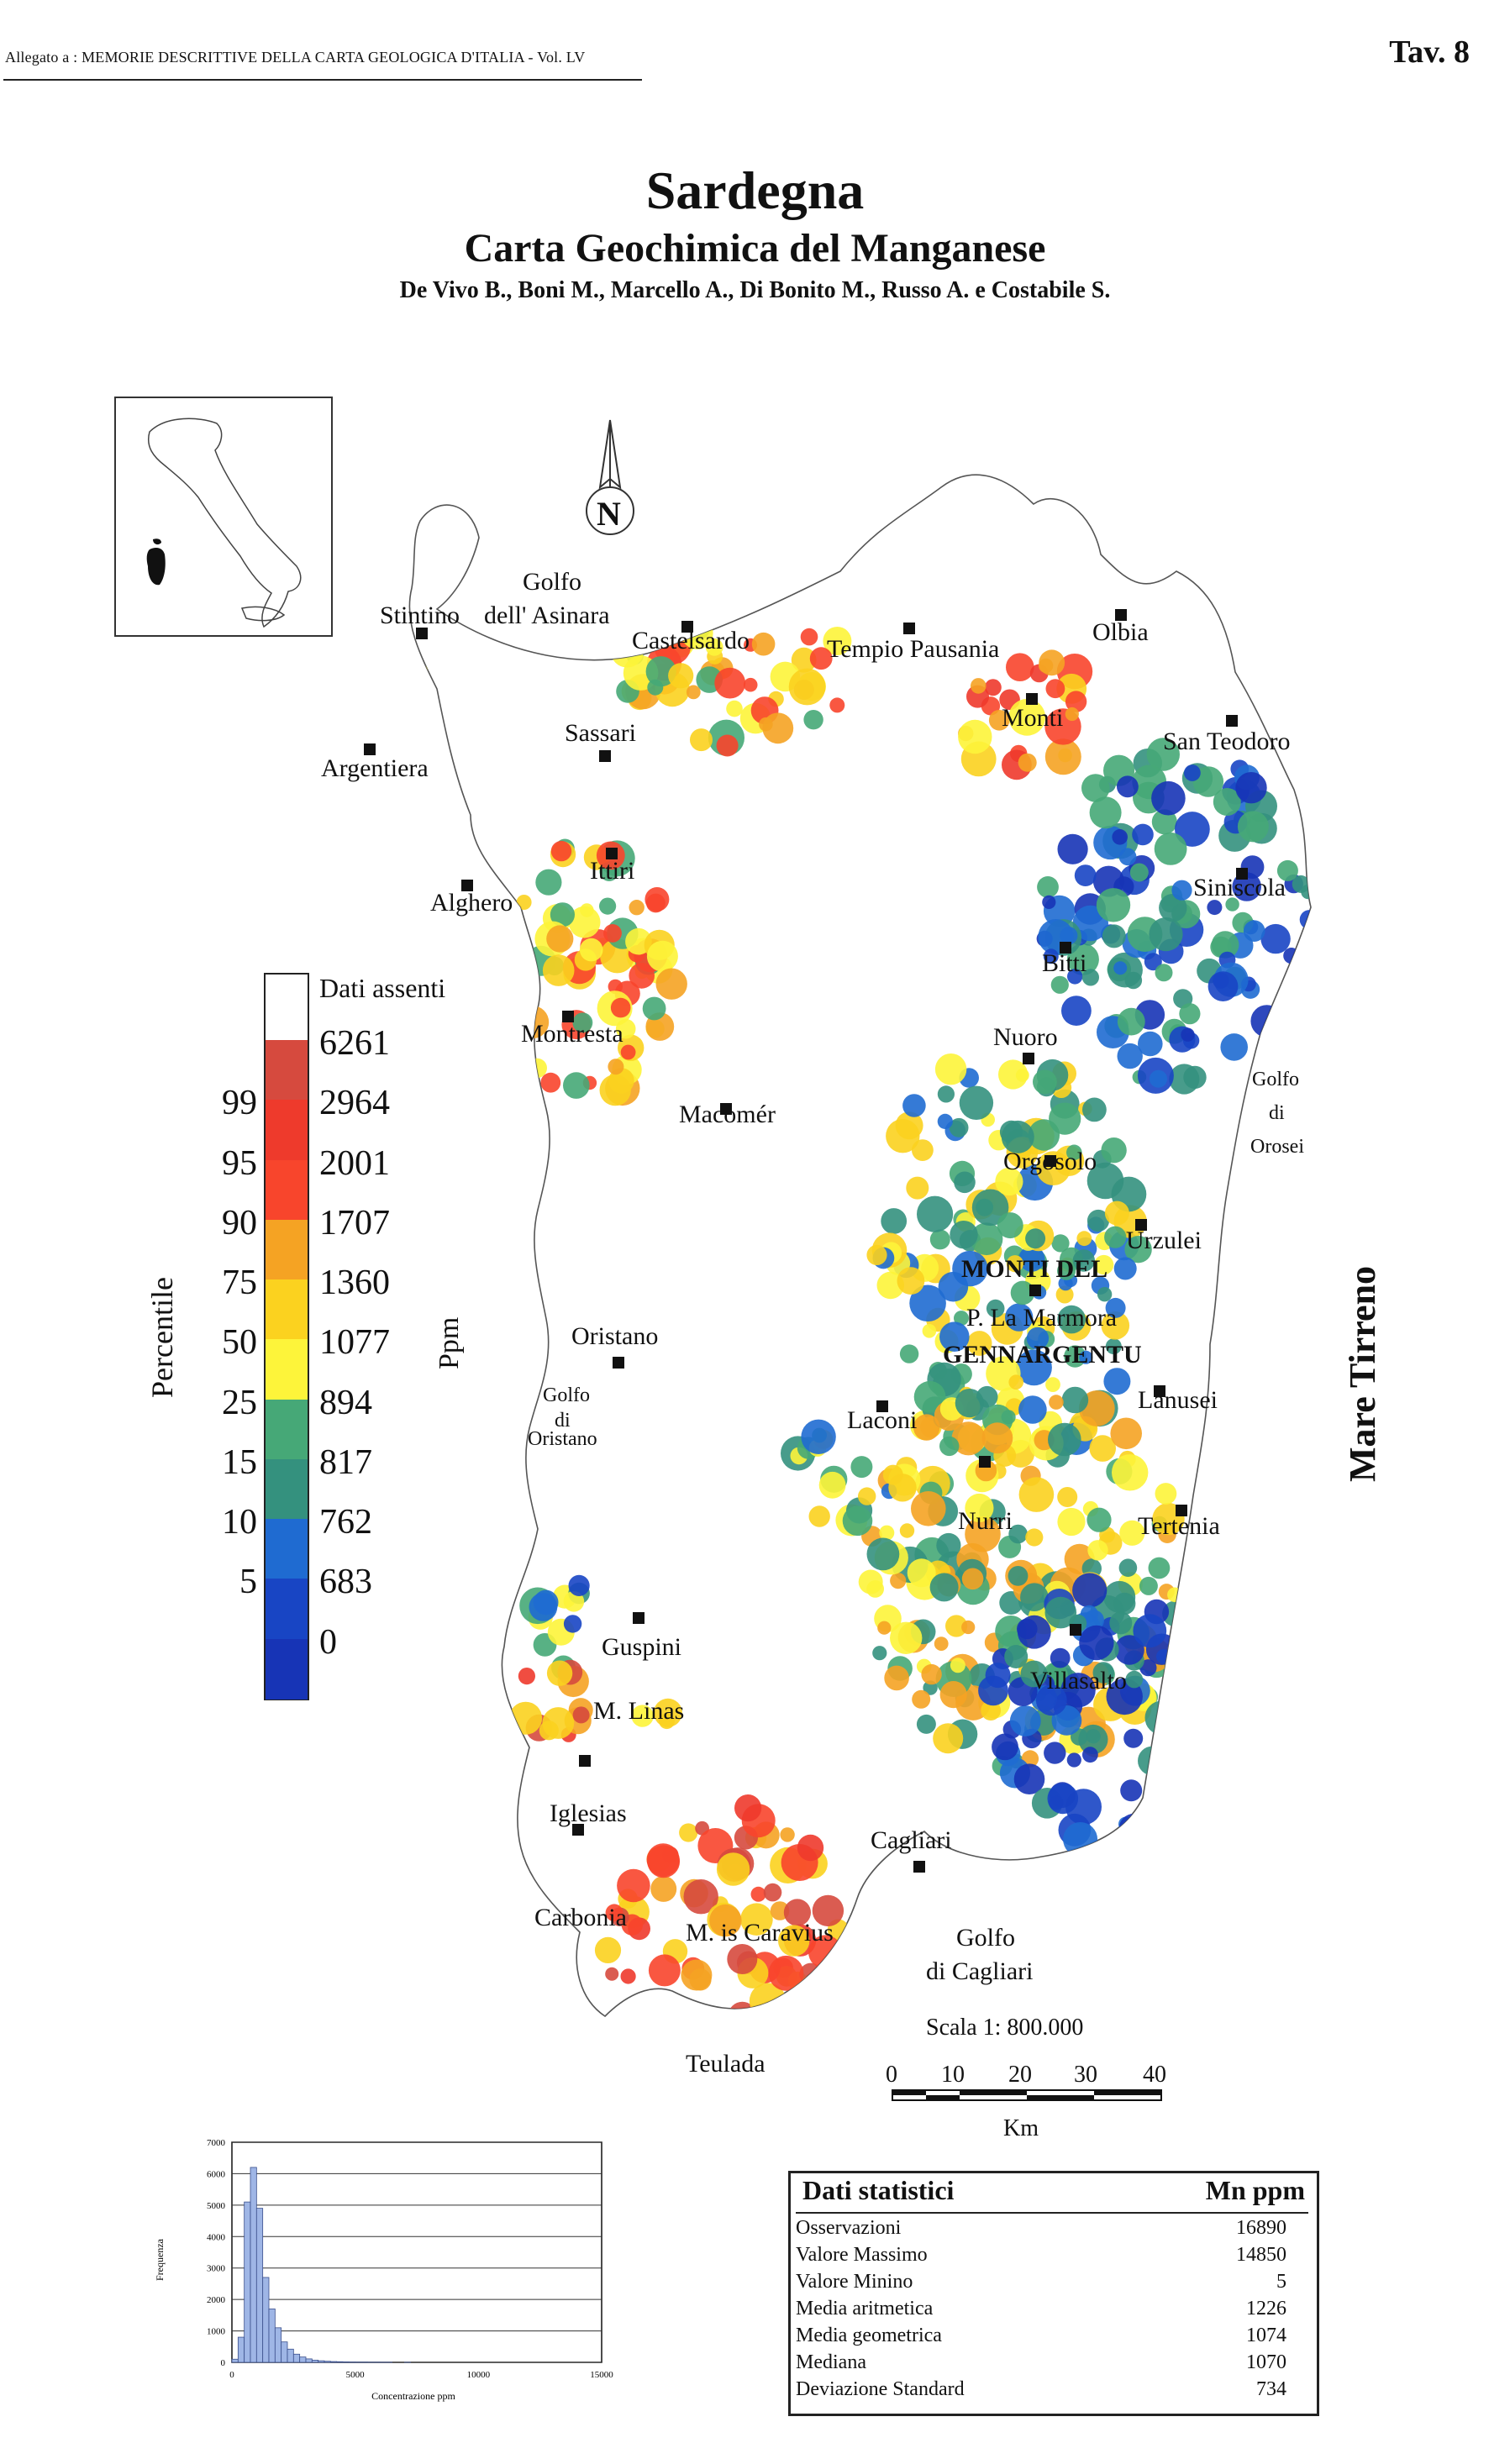  Describe the element at coordinates (588, 1813) in the screenshot. I see `label-iglesias: Iglesias` at that location.